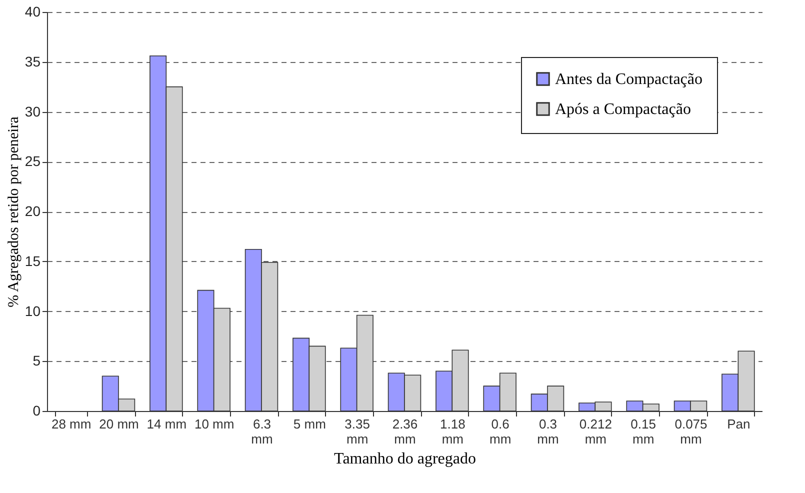 The image size is (805, 493). What do you see at coordinates (691, 431) in the screenshot?
I see `x-tick-label: 0.075 mm` at bounding box center [691, 431].